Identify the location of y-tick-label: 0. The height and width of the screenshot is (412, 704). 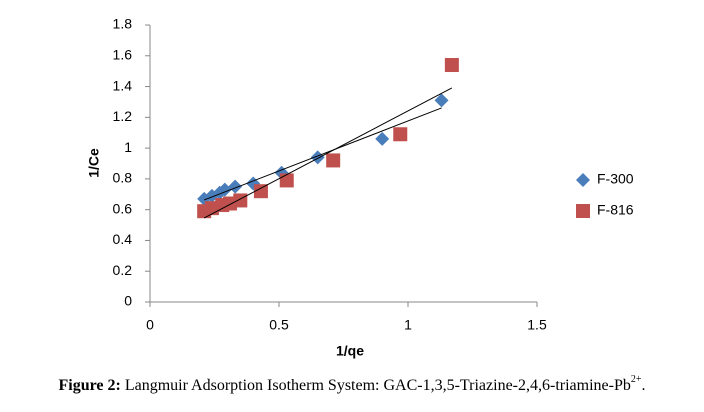
(128, 301).